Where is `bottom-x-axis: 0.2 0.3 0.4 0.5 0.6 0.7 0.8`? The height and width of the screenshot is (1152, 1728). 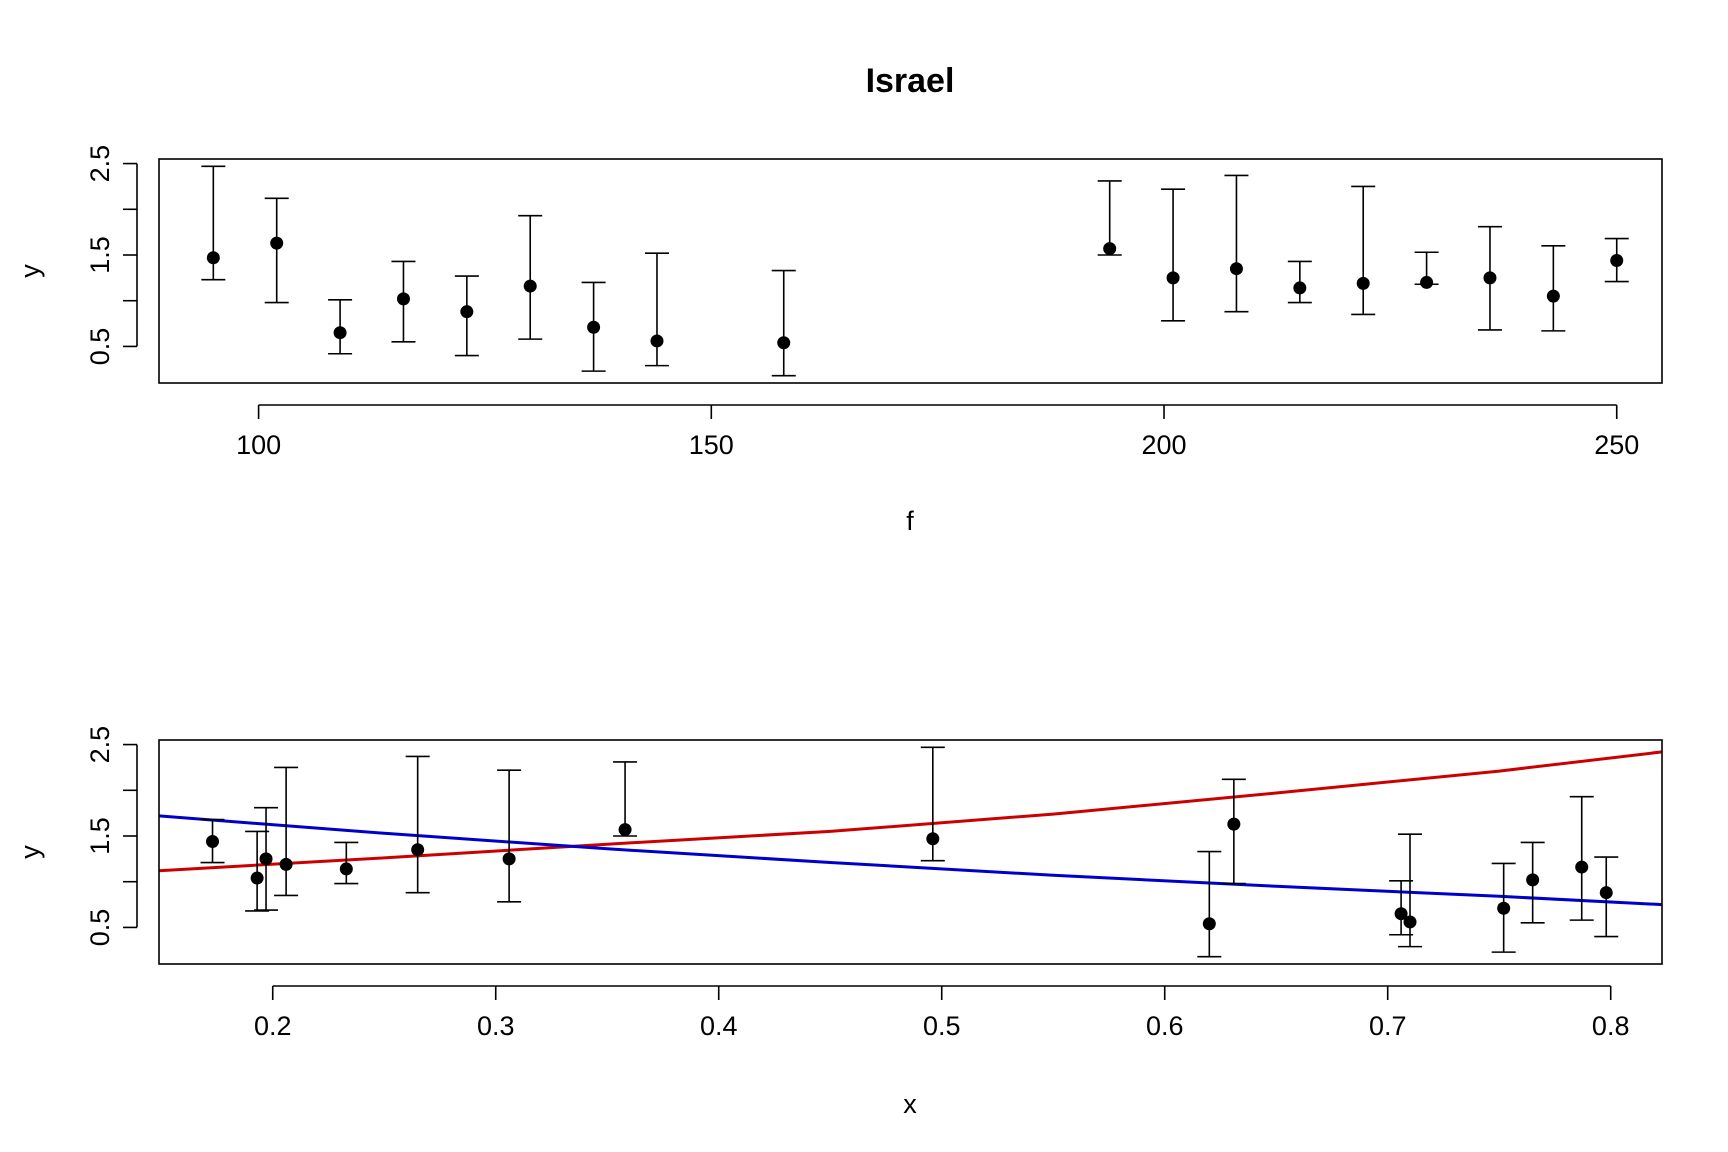
bottom-x-axis: 0.2 0.3 0.4 0.5 0.6 0.7 0.8 is located at coordinates (942, 1013).